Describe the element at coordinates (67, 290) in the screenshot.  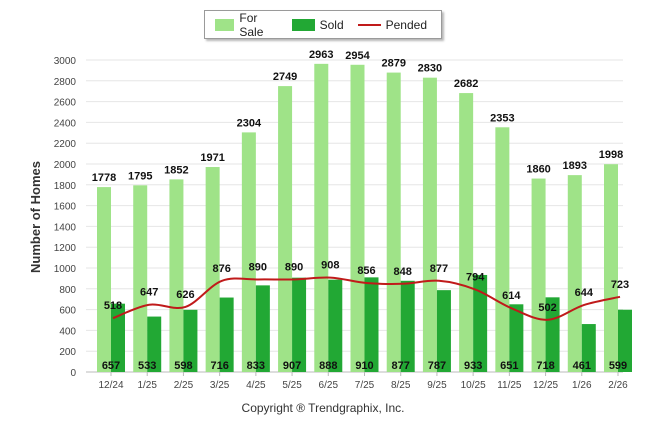
I see `y-tick-label: 800` at that location.